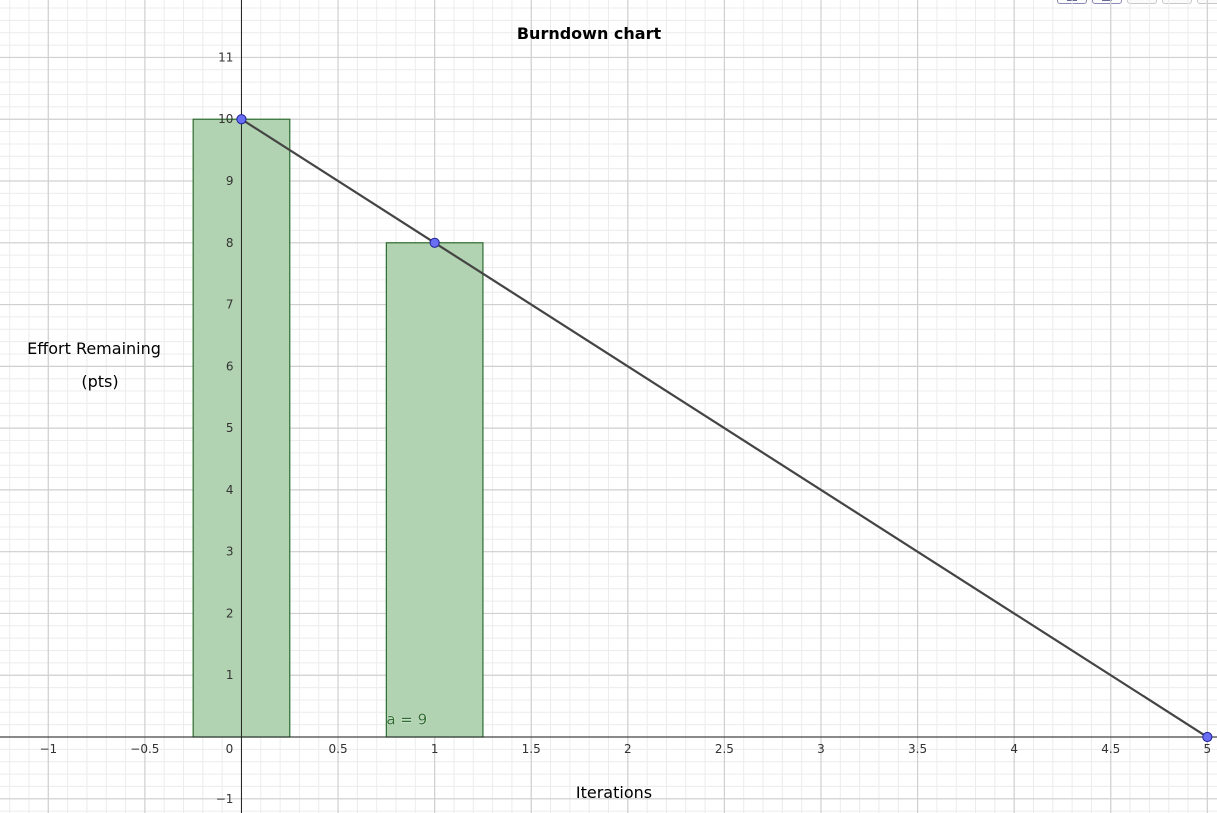 This screenshot has width=1217, height=813. I want to click on slider-label: a = 9, so click(406, 719).